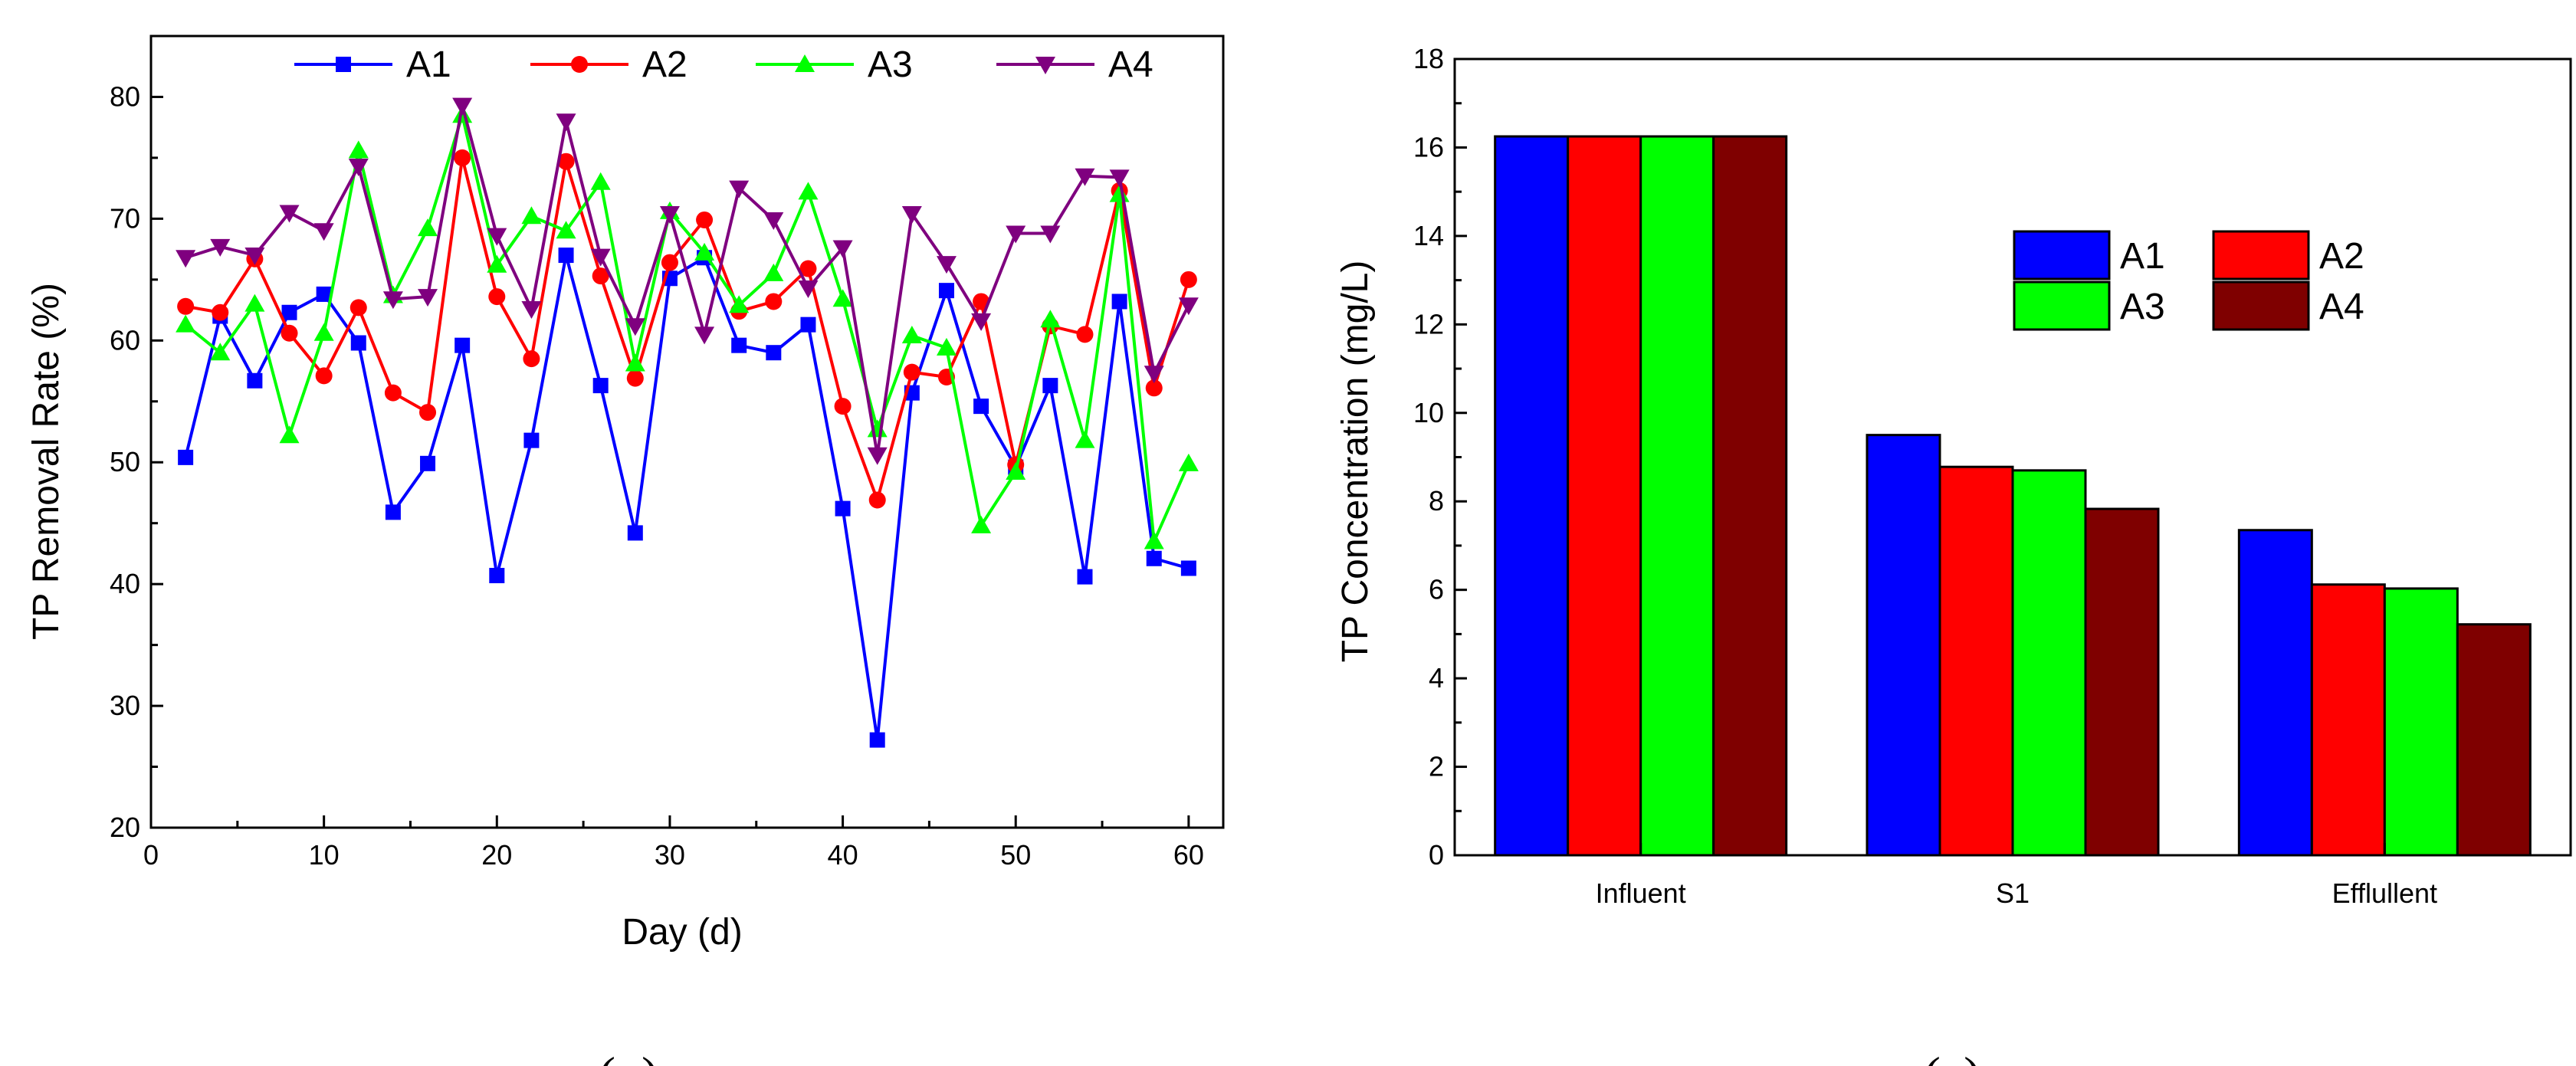  I want to click on y-tick-label: 2, so click(1436, 766).